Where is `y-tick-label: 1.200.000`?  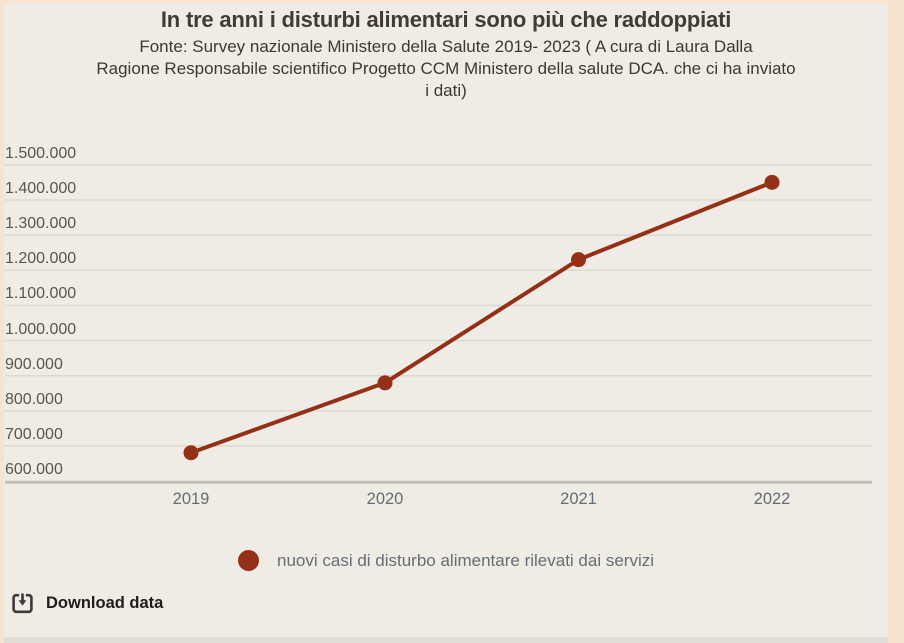
y-tick-label: 1.200.000 is located at coordinates (41, 259).